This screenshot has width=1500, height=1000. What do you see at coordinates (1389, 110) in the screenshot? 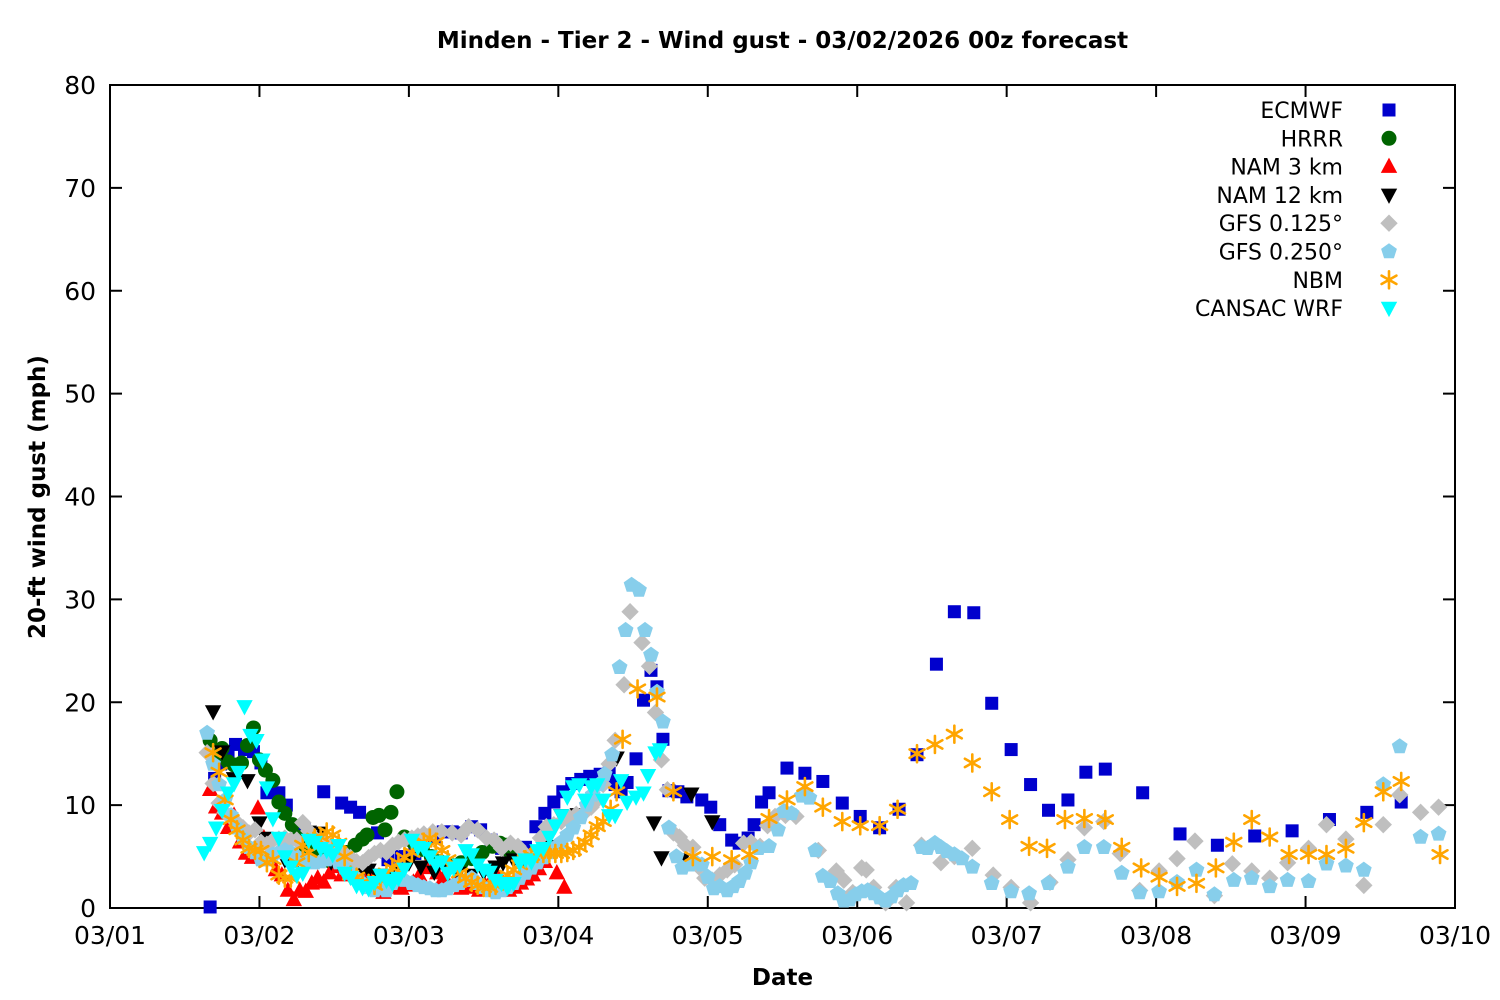
I see `legend-marker-square-icon` at bounding box center [1389, 110].